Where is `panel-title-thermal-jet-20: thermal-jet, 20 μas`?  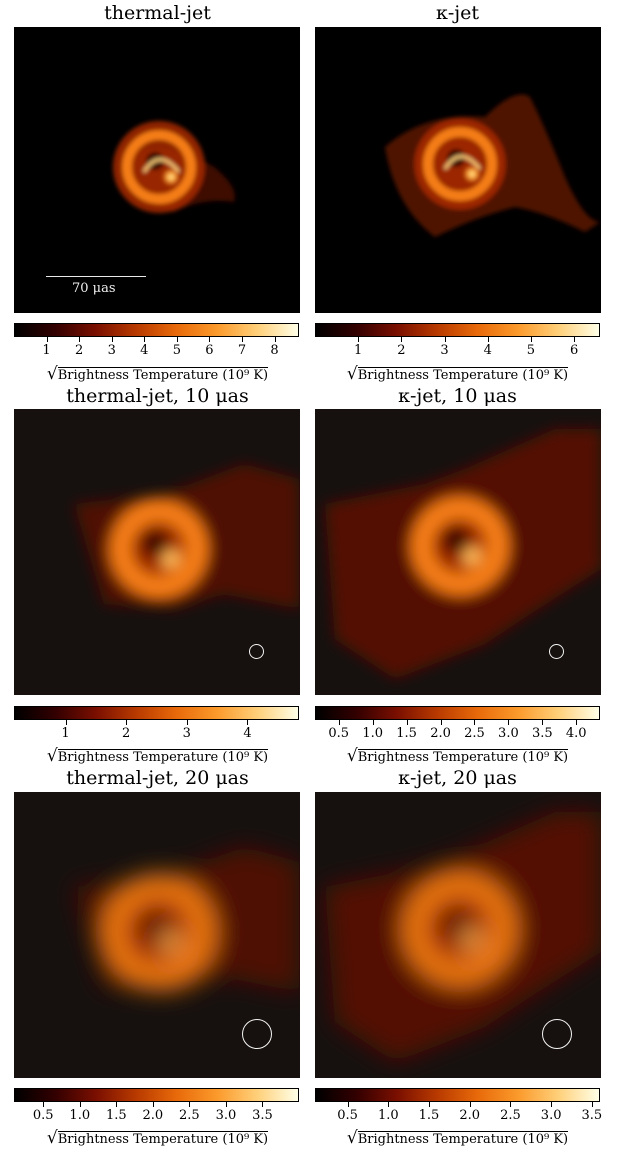 panel-title-thermal-jet-20: thermal-jet, 20 μas is located at coordinates (157, 778).